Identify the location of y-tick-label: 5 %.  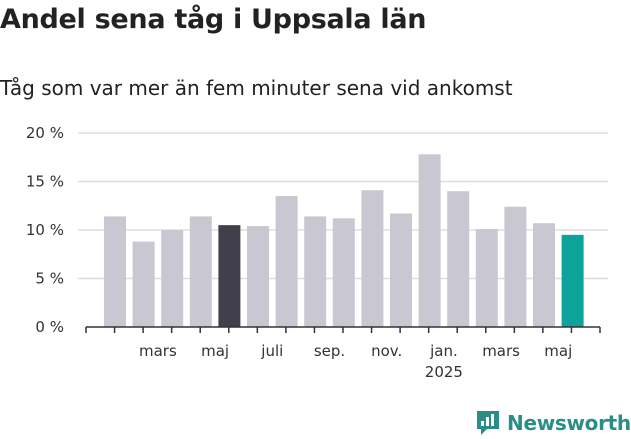
(49, 279).